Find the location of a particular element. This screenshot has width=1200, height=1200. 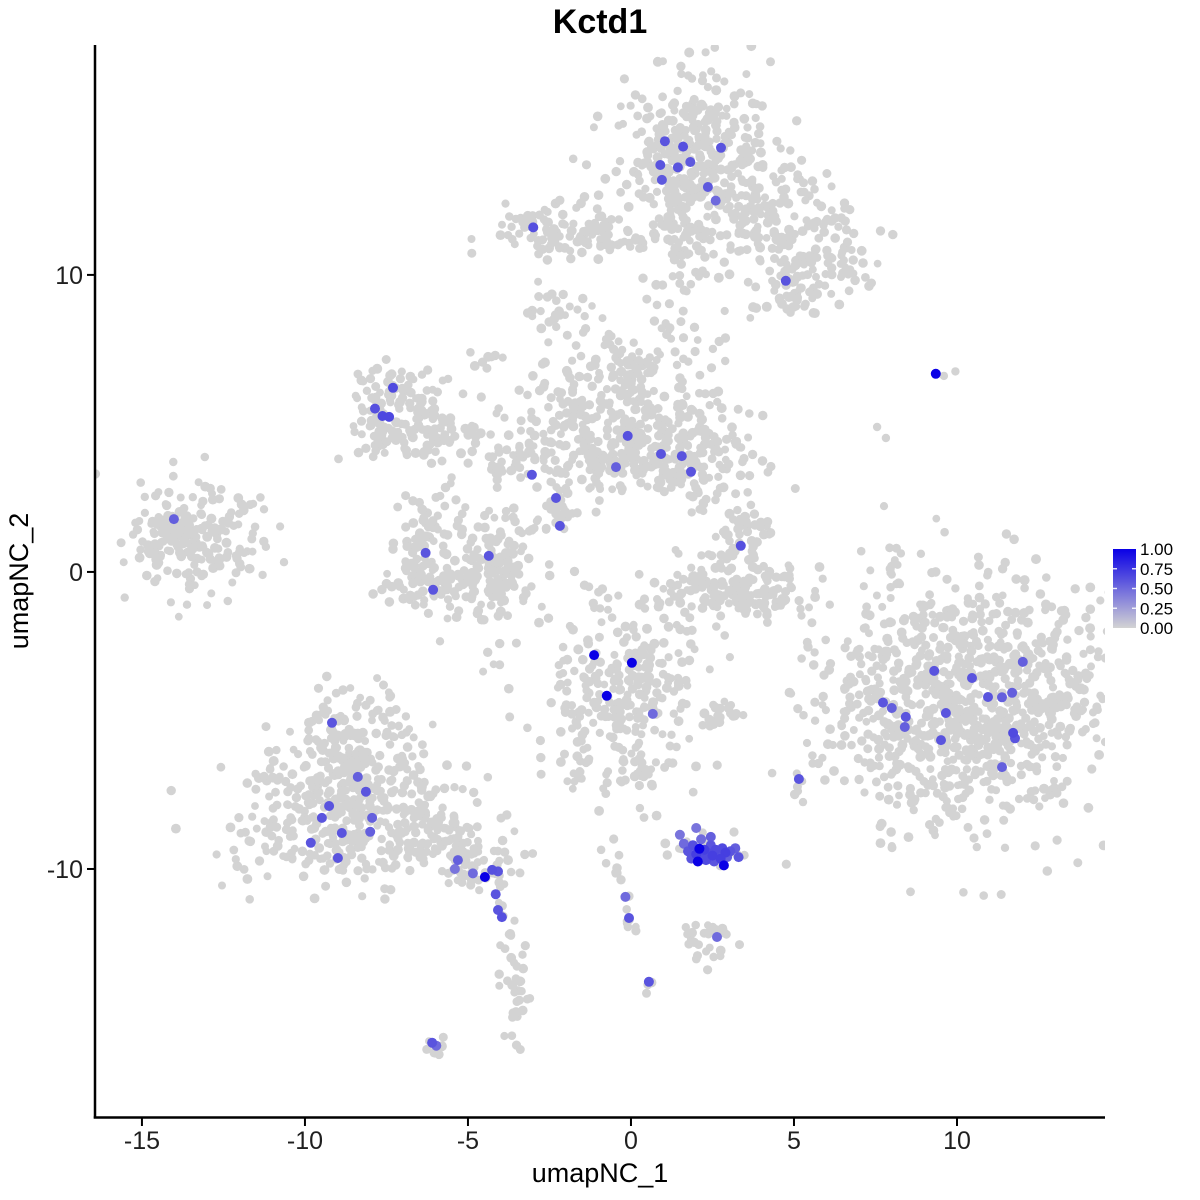

chart-title: Kctd1 is located at coordinates (600, 22).